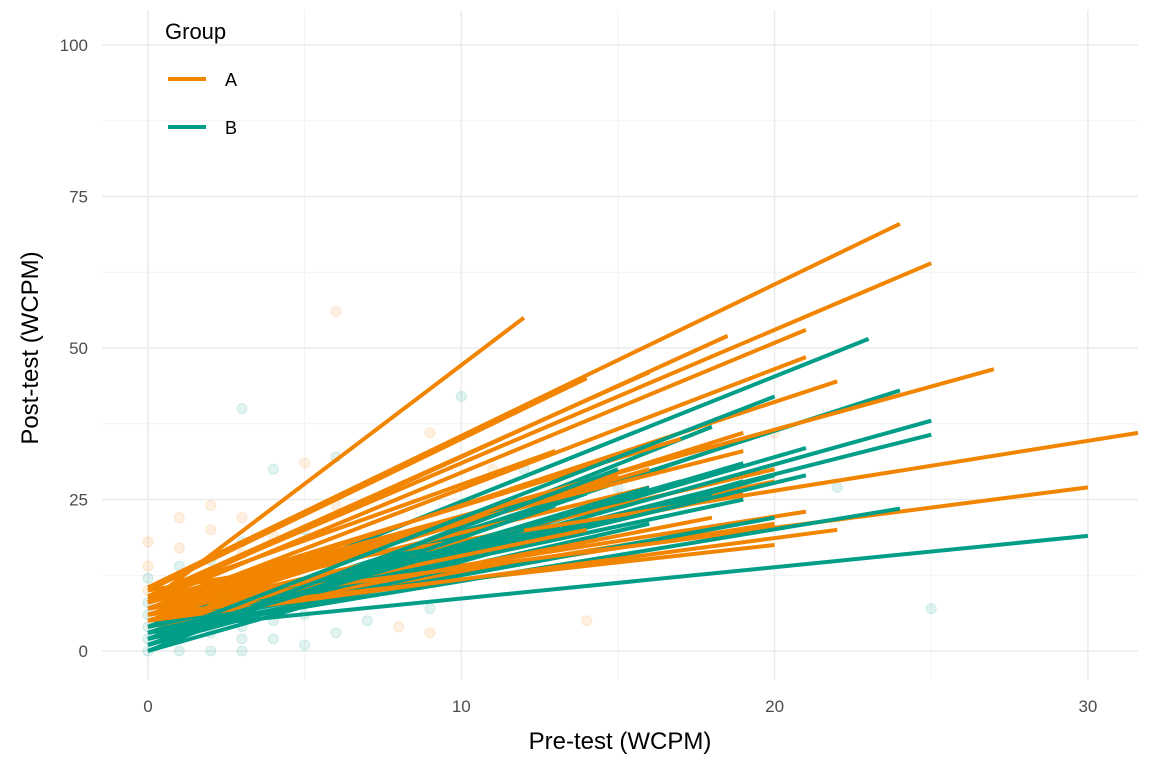 The image size is (1152, 768). Describe the element at coordinates (83, 651) in the screenshot. I see `y-tick-label: 0` at that location.